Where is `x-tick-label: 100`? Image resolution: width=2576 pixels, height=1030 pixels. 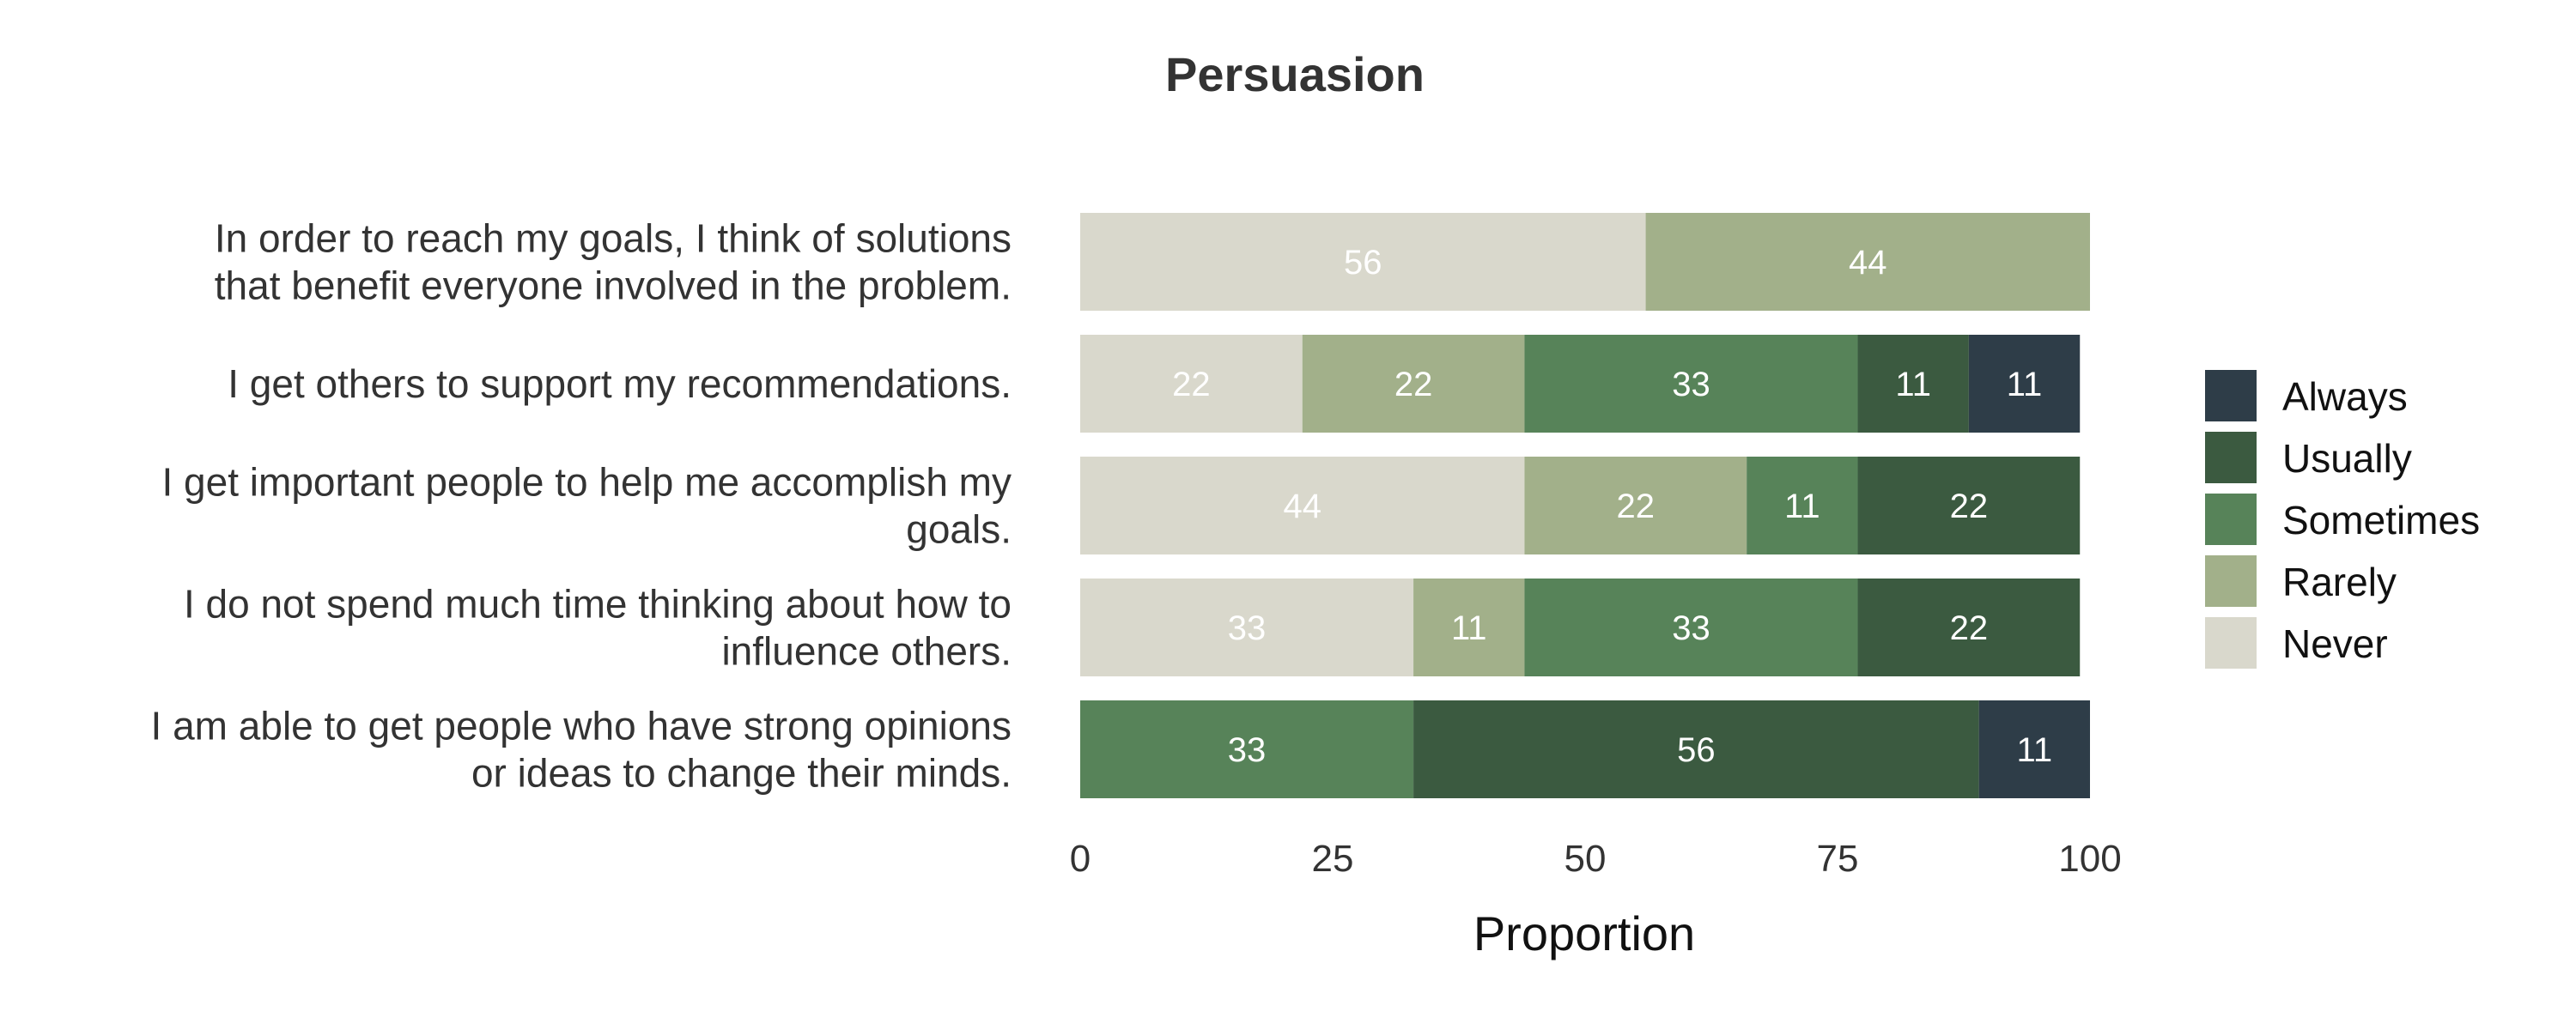
x-tick-label: 100 is located at coordinates (2090, 859).